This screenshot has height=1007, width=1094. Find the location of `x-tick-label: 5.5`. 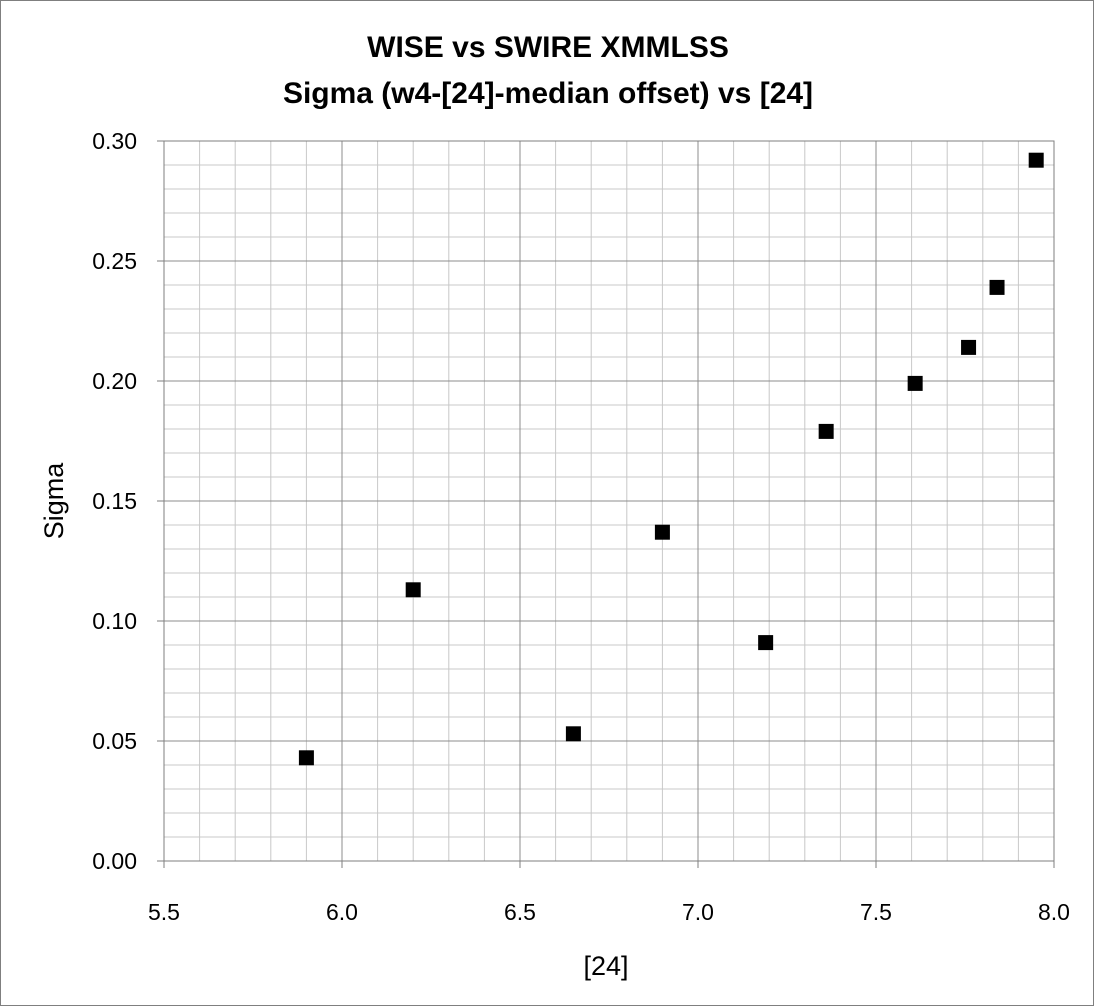

x-tick-label: 5.5 is located at coordinates (164, 912).